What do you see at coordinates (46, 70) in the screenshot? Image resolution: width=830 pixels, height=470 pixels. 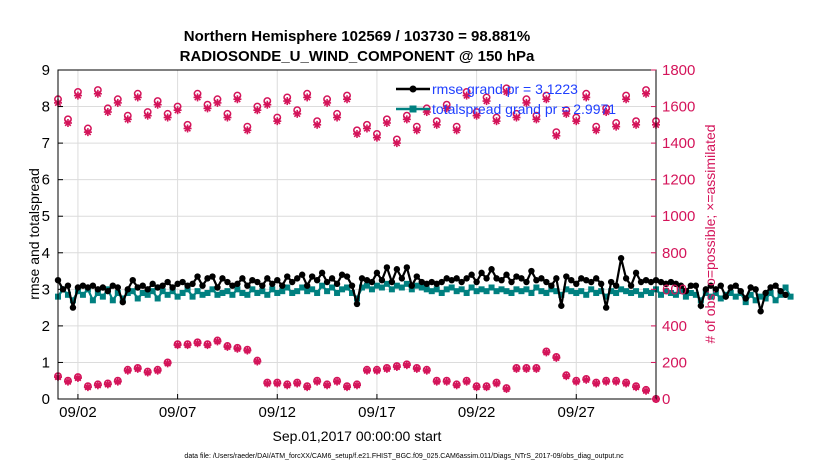 I see `tick-label-left: 9` at bounding box center [46, 70].